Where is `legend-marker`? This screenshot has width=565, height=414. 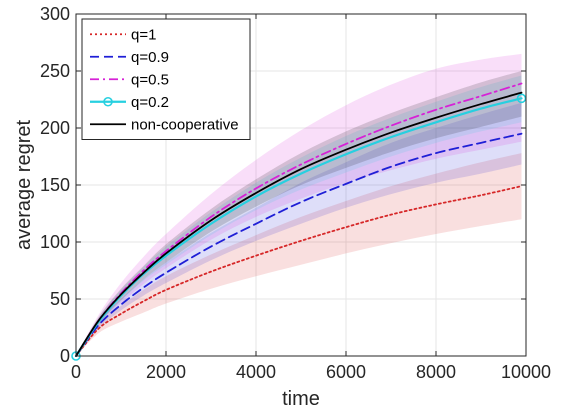
legend-marker is located at coordinates (108, 101).